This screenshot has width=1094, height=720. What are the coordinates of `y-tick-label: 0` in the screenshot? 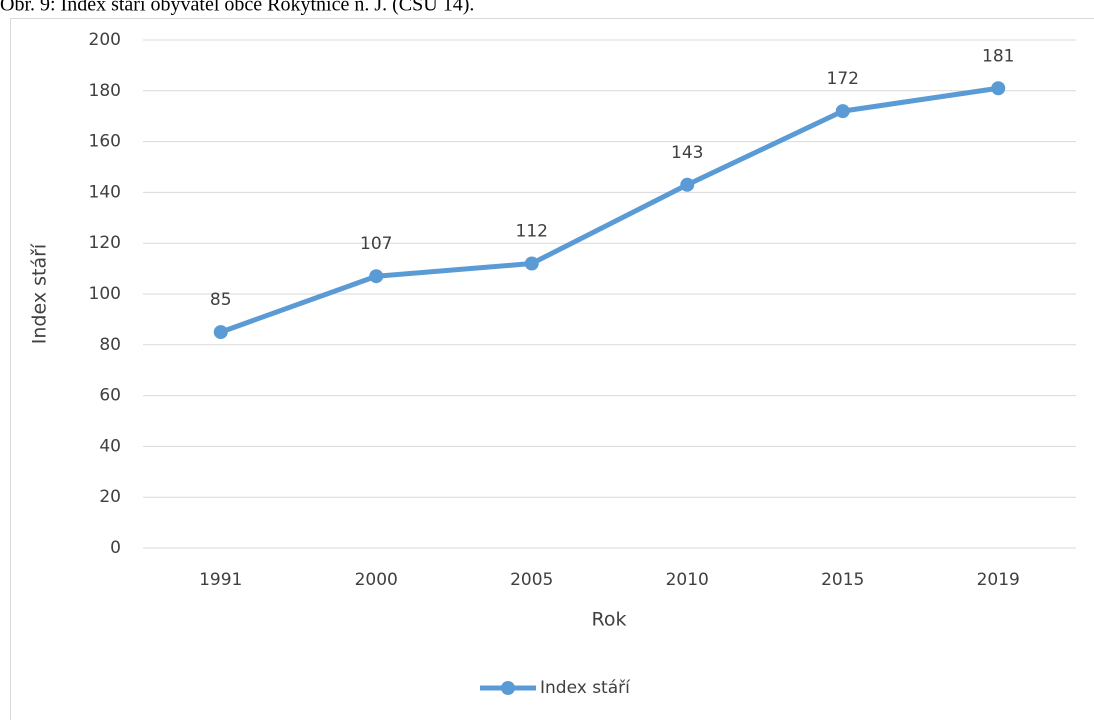 It's located at (115, 548).